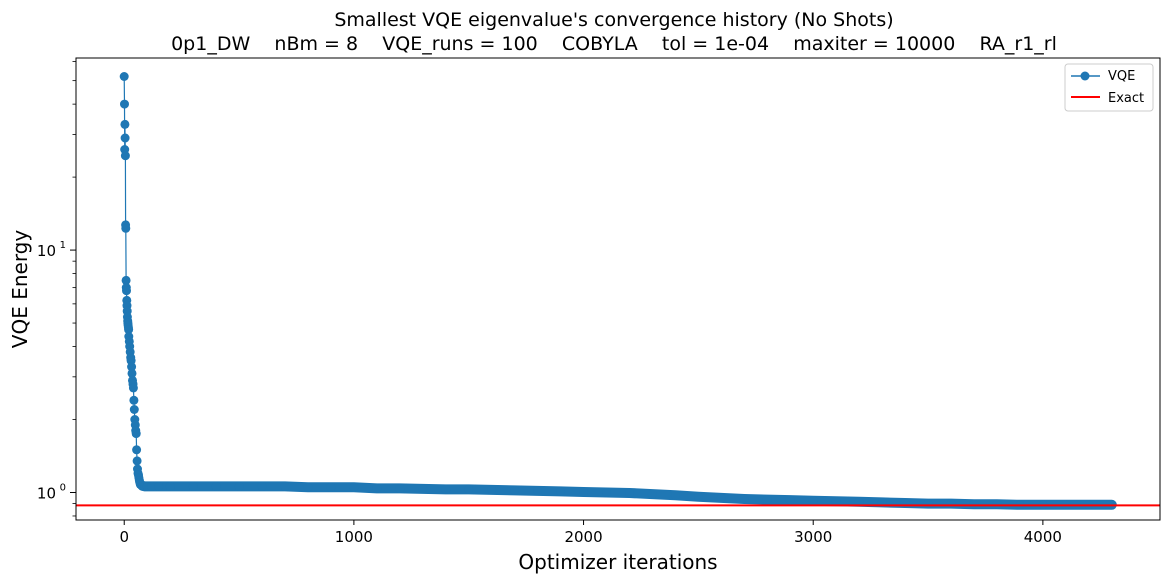 The image size is (1170, 582). I want to click on x-tick-label: 2000, so click(583, 537).